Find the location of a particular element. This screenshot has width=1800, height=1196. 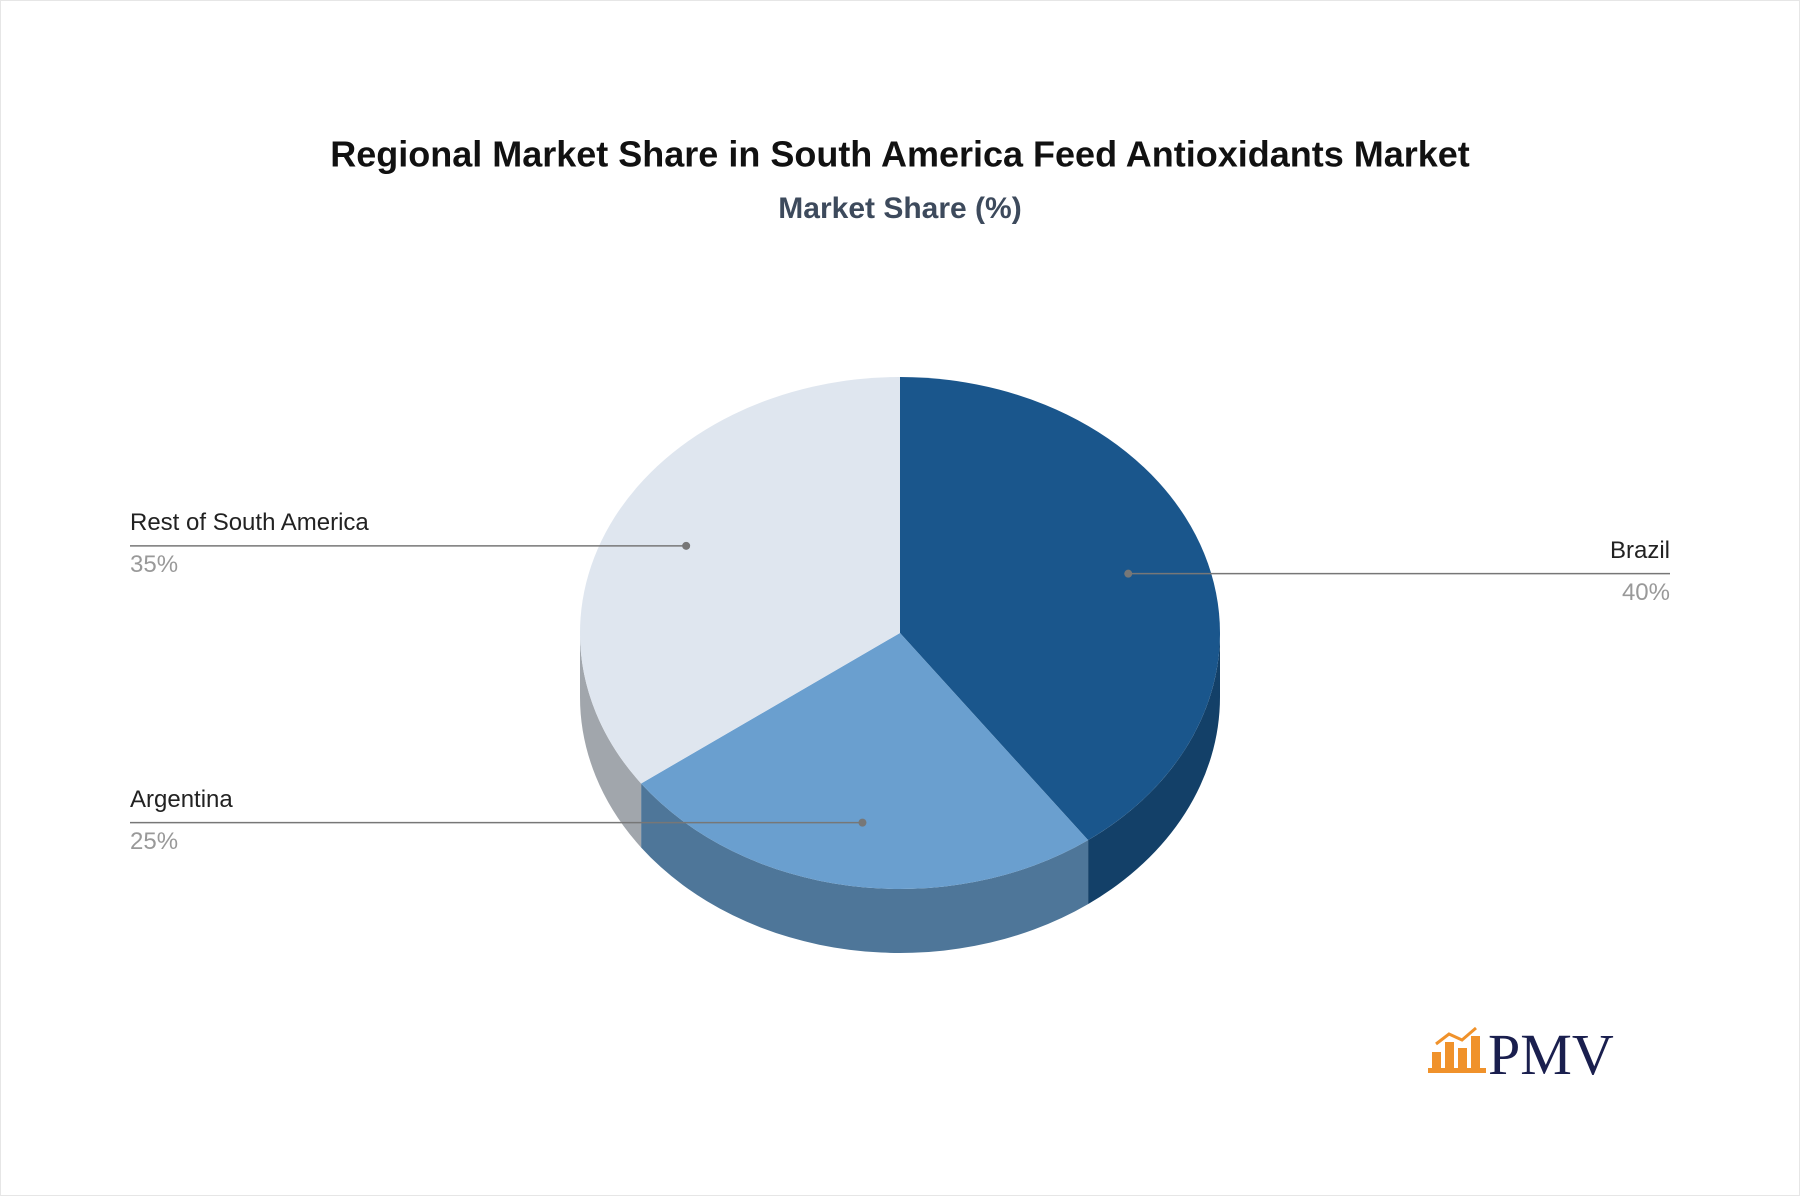

slice-value-label: 25% is located at coordinates (154, 841).